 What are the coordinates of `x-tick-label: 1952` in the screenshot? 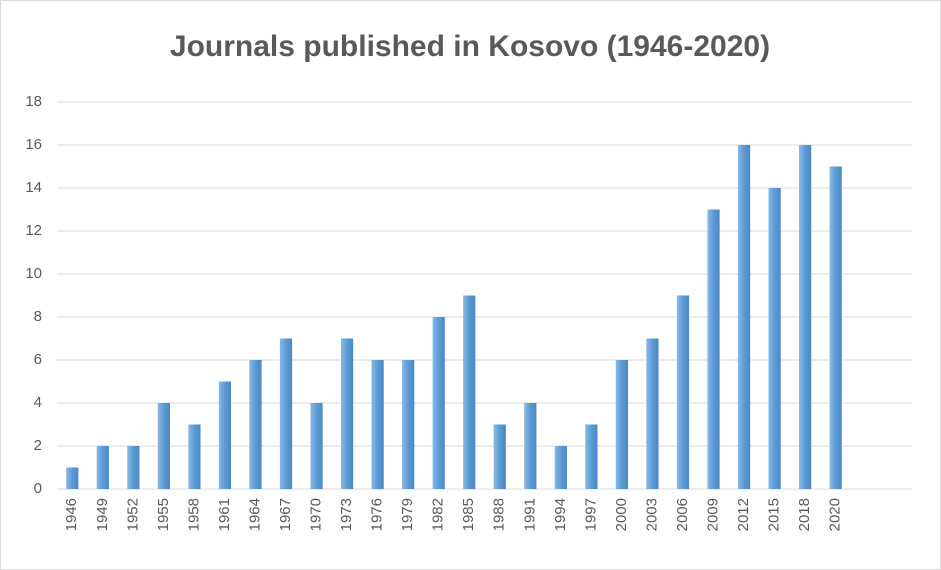 It's located at (132, 514).